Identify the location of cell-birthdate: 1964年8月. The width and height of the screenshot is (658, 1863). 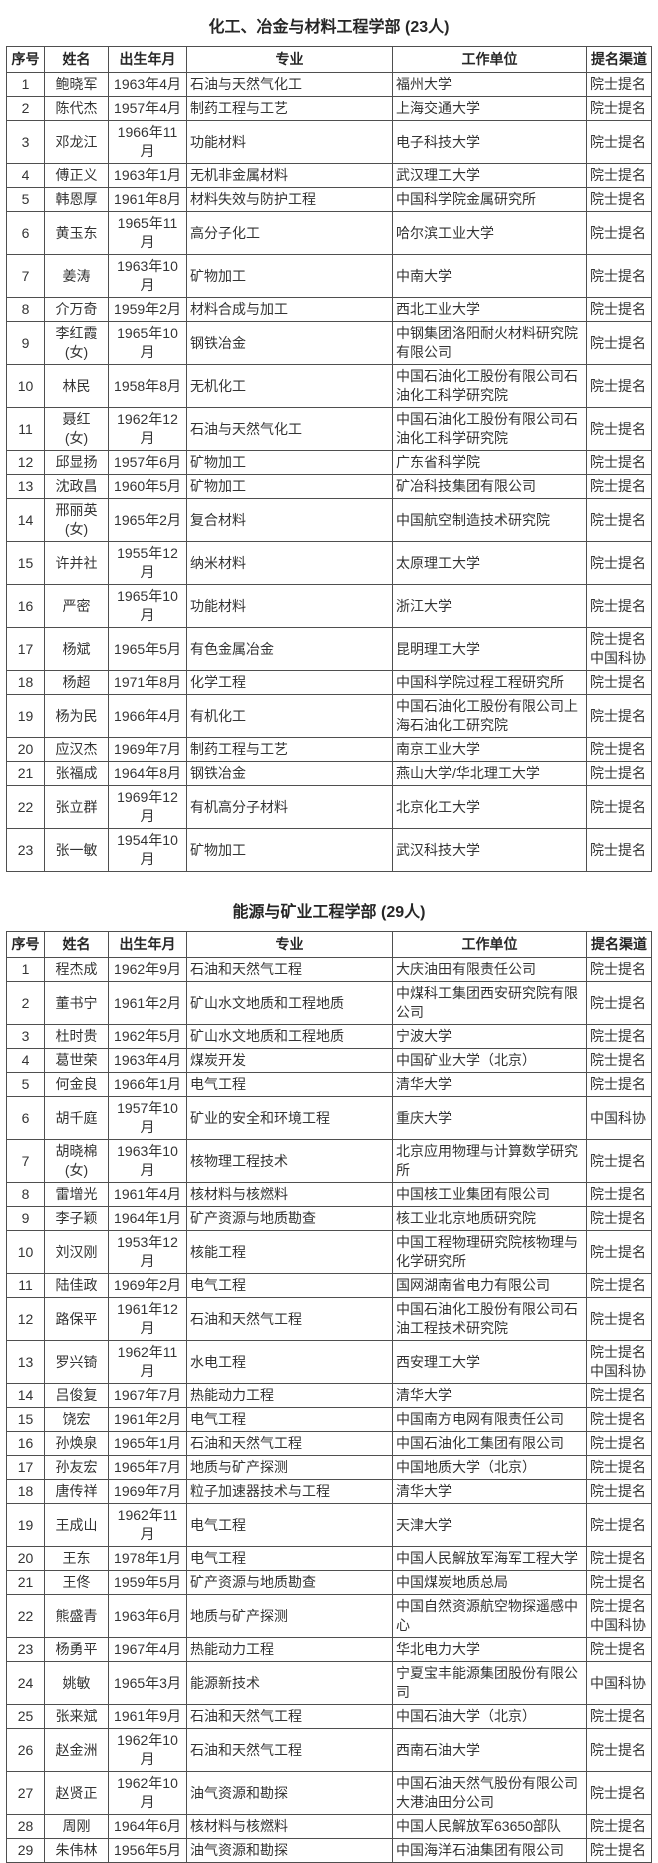
(147, 773).